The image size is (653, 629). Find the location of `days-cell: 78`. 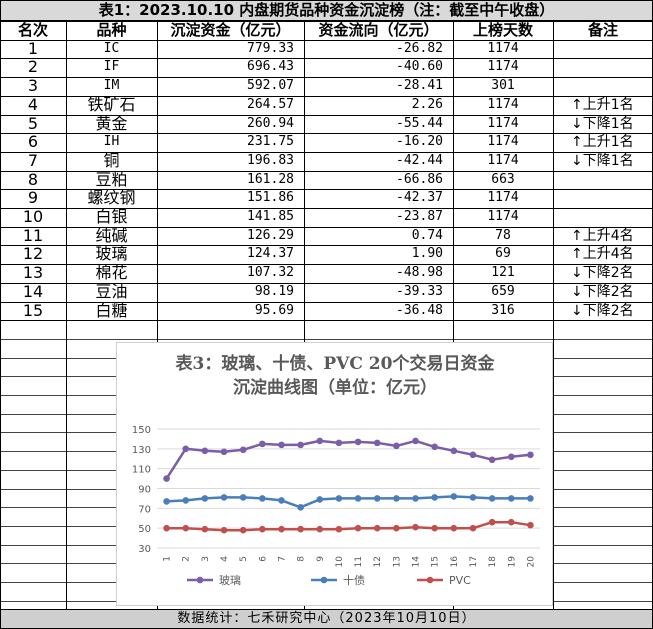

days-cell: 78 is located at coordinates (503, 235).